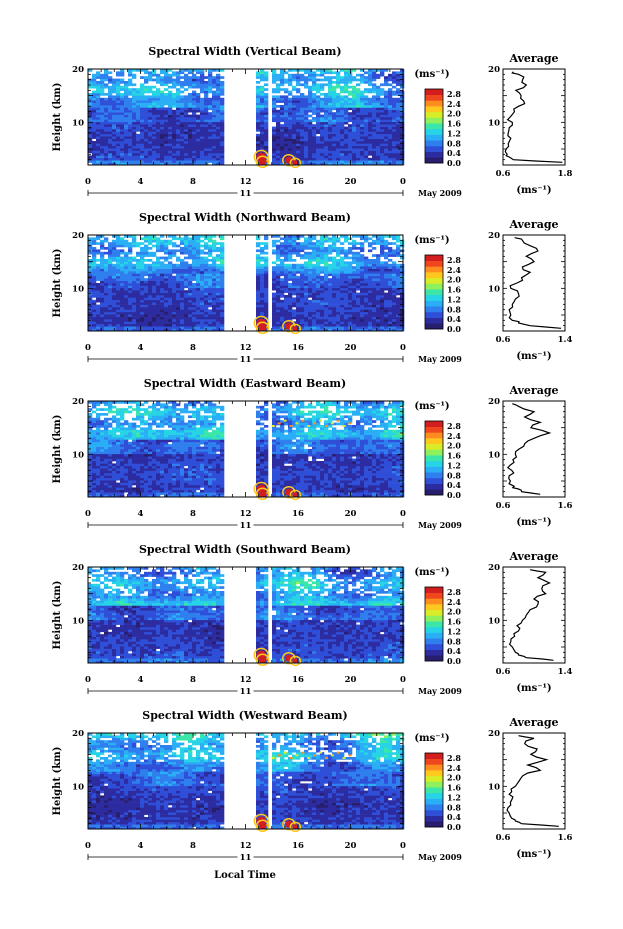  I want to click on average-x-tick: 1.4, so click(565, 340).